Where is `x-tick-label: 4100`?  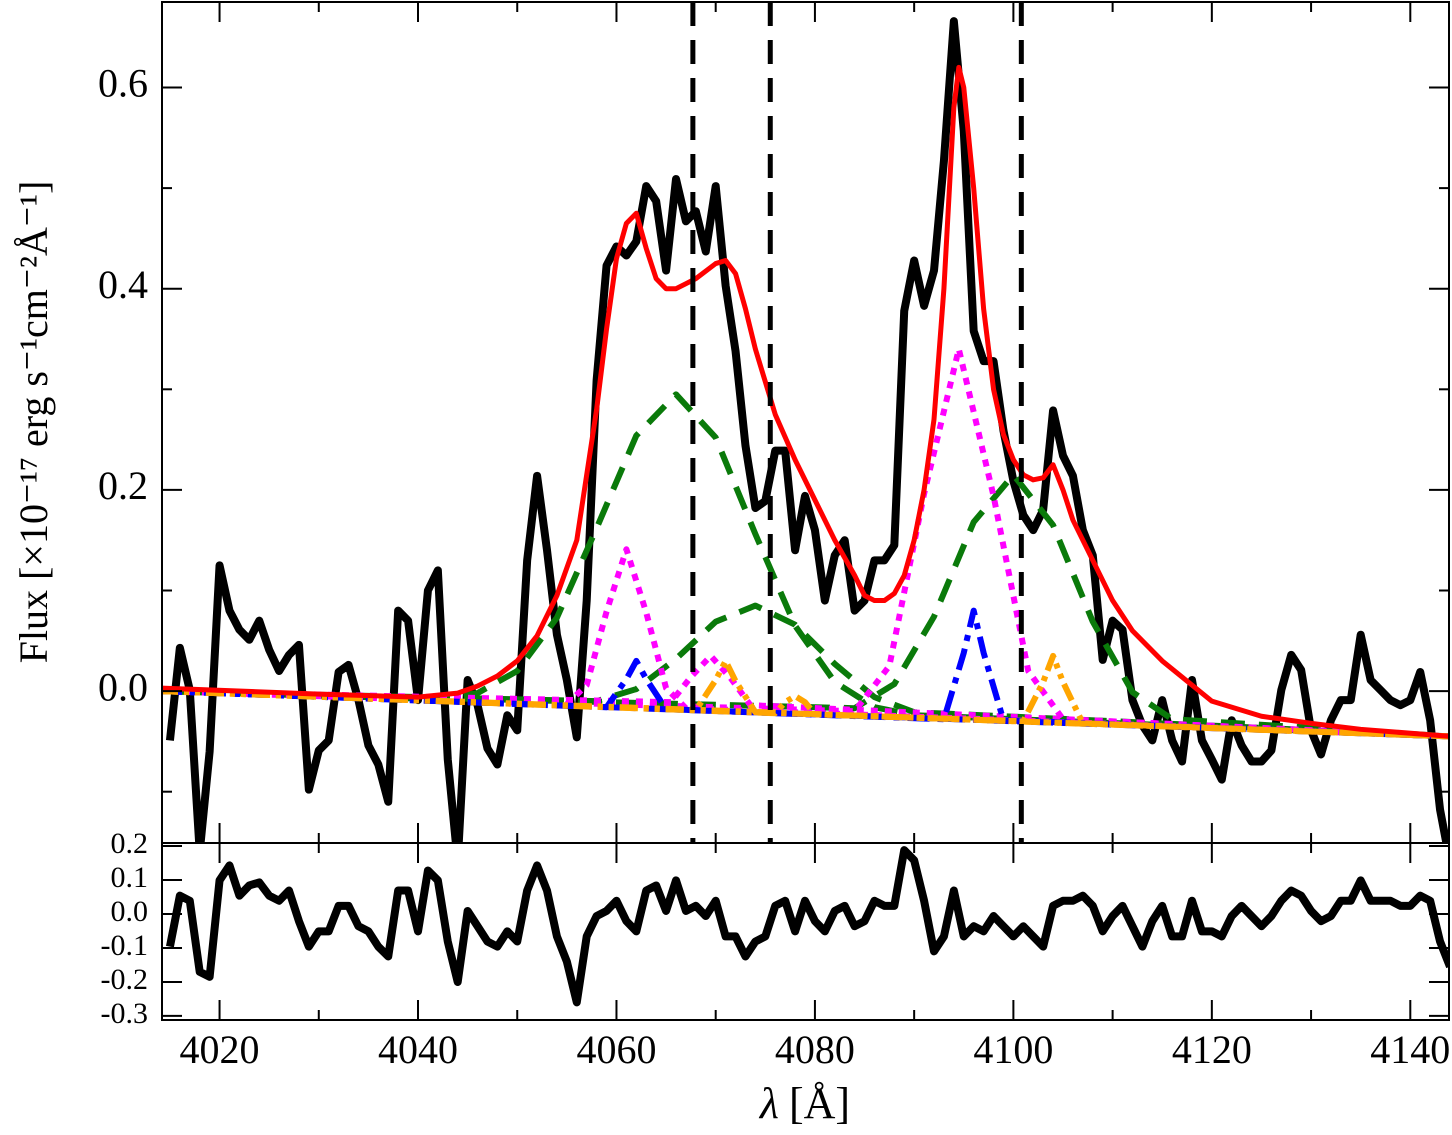 x-tick-label: 4100 is located at coordinates (1013, 1049).